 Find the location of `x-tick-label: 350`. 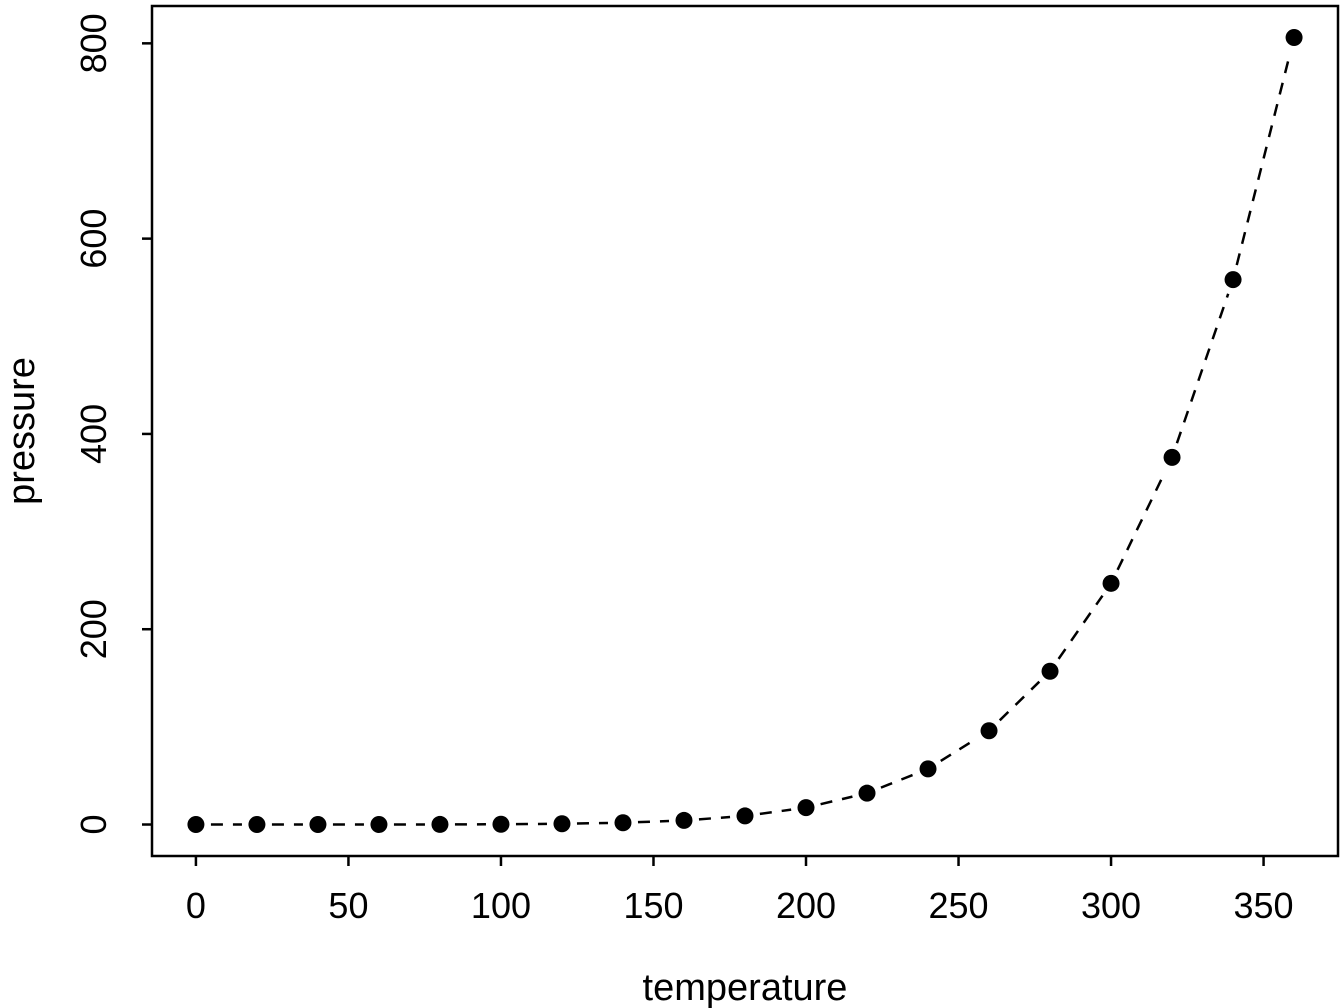

x-tick-label: 350 is located at coordinates (1264, 905).